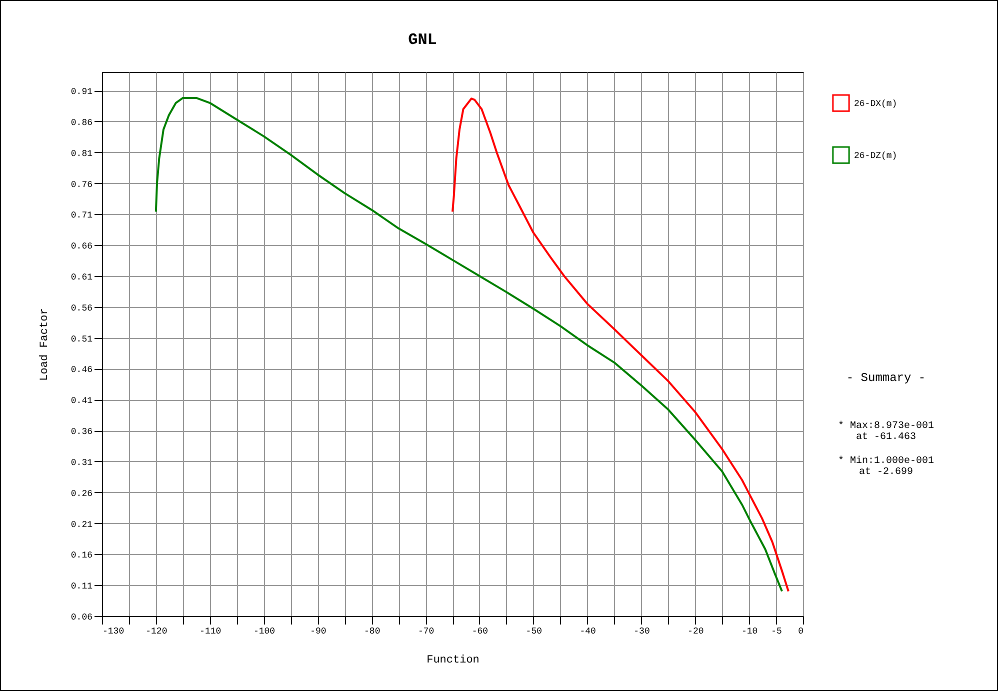  I want to click on text: * Min:1.000e-001 at -2.699, so click(885, 467).